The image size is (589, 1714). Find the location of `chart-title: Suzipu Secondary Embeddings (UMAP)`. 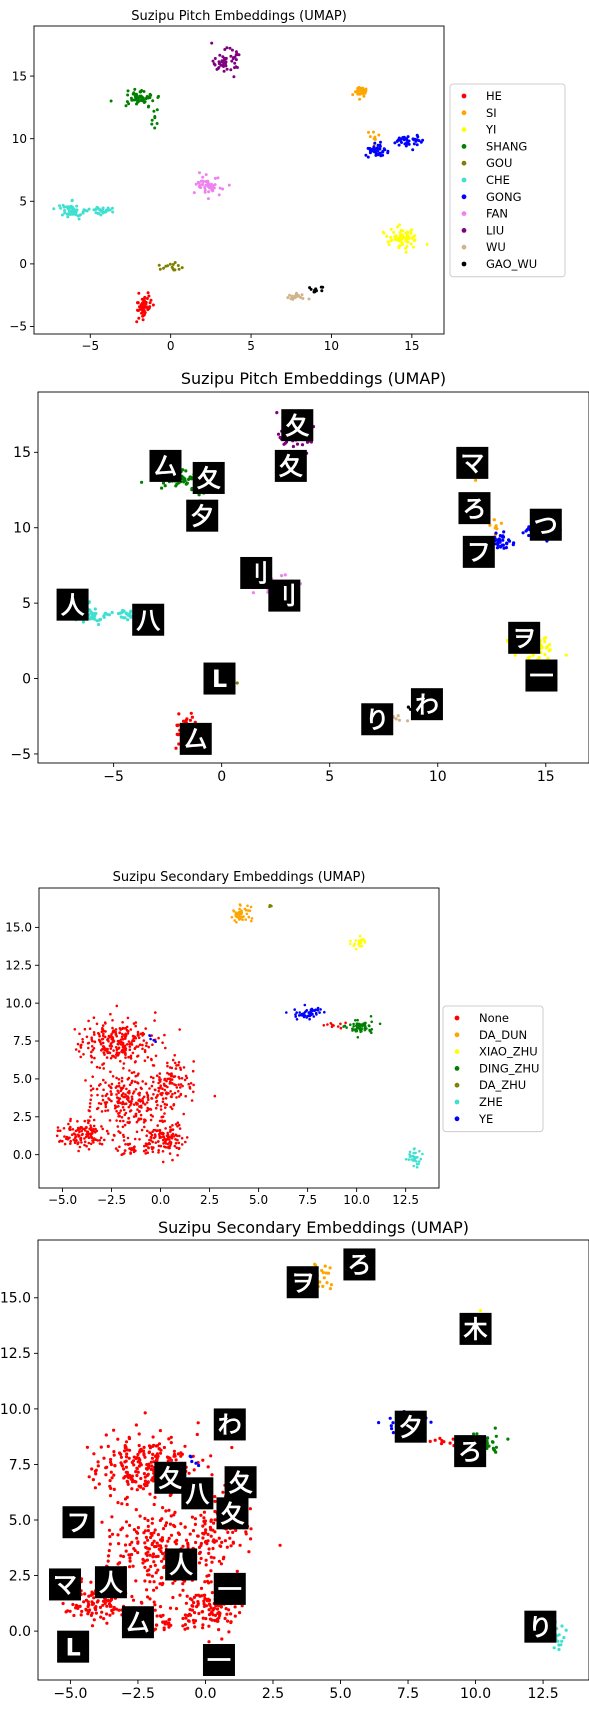

chart-title: Suzipu Secondary Embeddings (UMAP) is located at coordinates (239, 877).